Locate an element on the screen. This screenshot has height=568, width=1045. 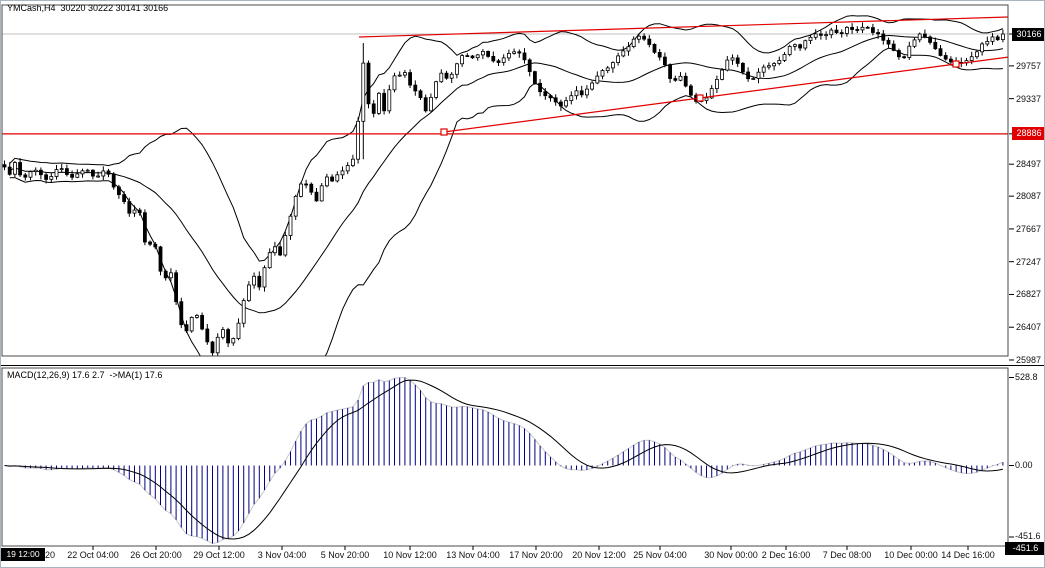
price-tick-label: 27667 is located at coordinates (1029, 229).